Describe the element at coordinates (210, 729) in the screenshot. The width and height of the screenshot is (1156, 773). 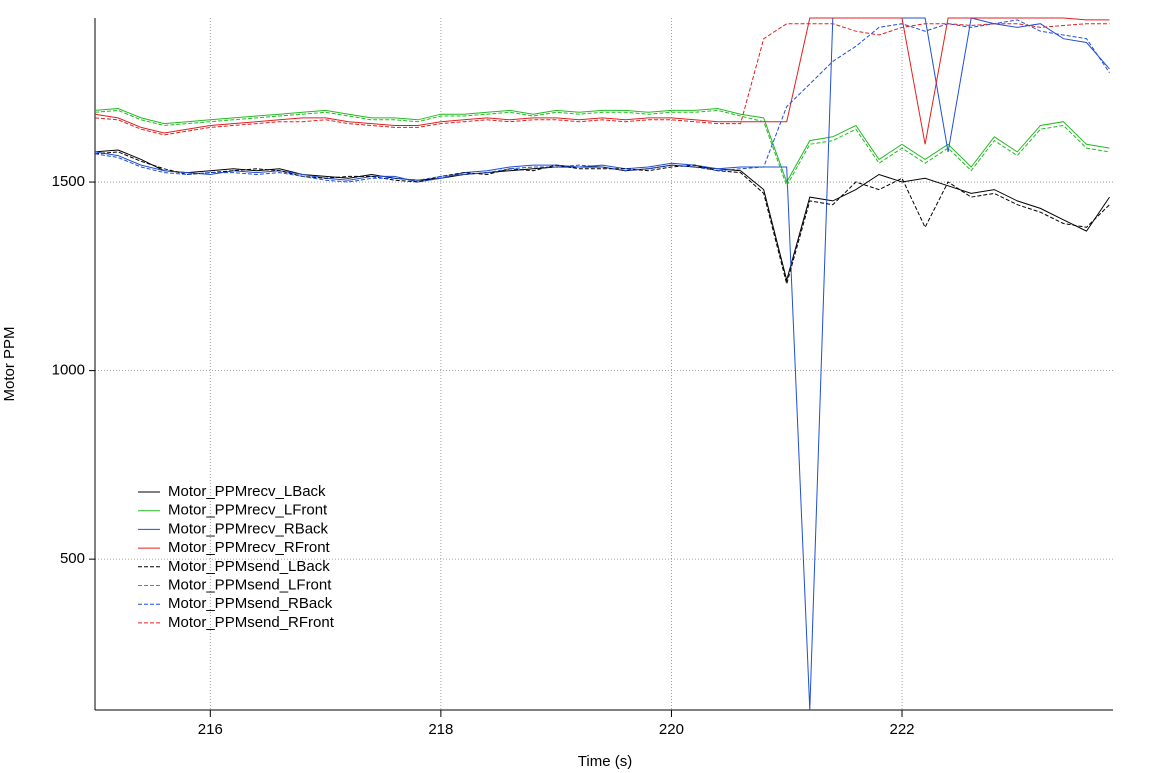
I see `x-tick-label: 216` at that location.